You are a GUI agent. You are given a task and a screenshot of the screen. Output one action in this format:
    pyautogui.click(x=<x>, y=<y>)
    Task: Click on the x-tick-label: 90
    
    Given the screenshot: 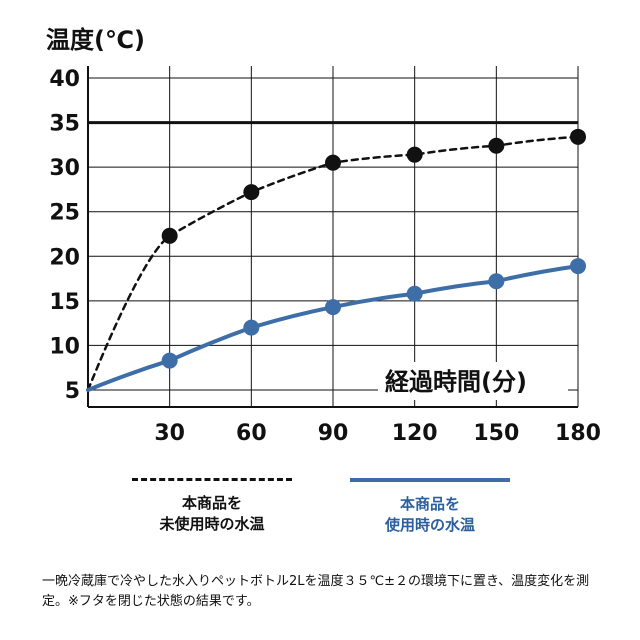 What is the action you would take?
    pyautogui.click(x=333, y=433)
    